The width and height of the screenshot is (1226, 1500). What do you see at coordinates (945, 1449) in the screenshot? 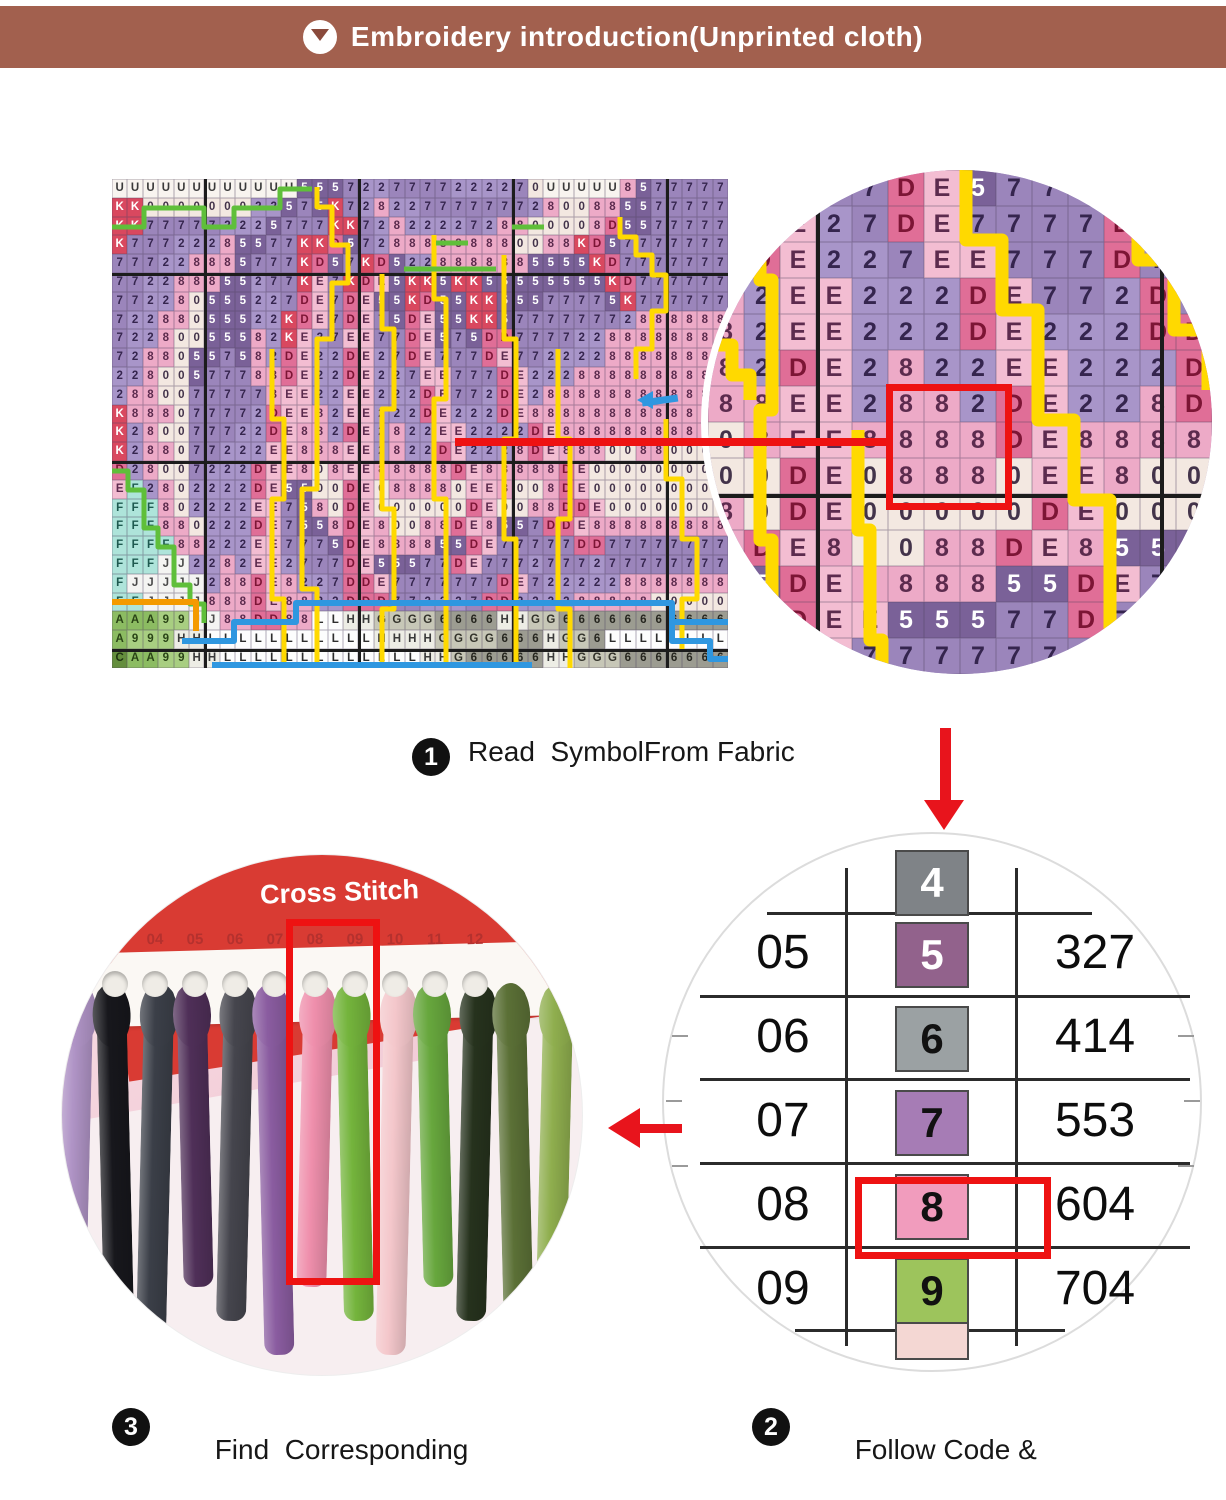
I see `step-2-line1: Follow Code &` at bounding box center [945, 1449].